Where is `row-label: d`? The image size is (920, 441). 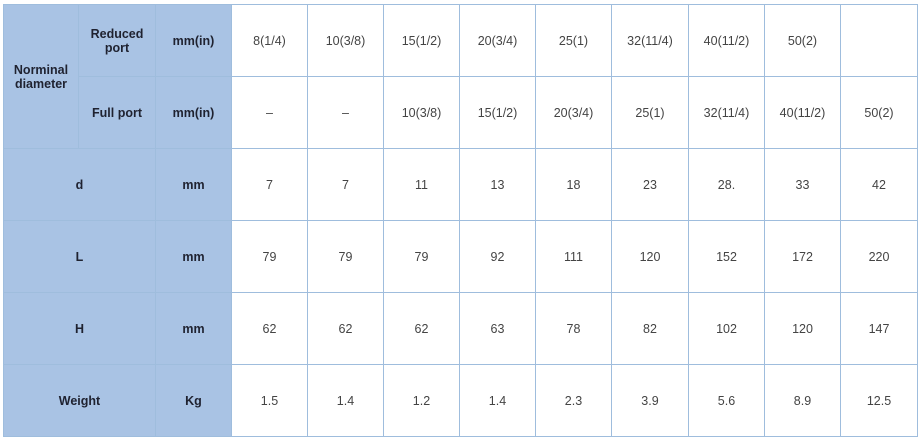 row-label: d is located at coordinates (79, 184).